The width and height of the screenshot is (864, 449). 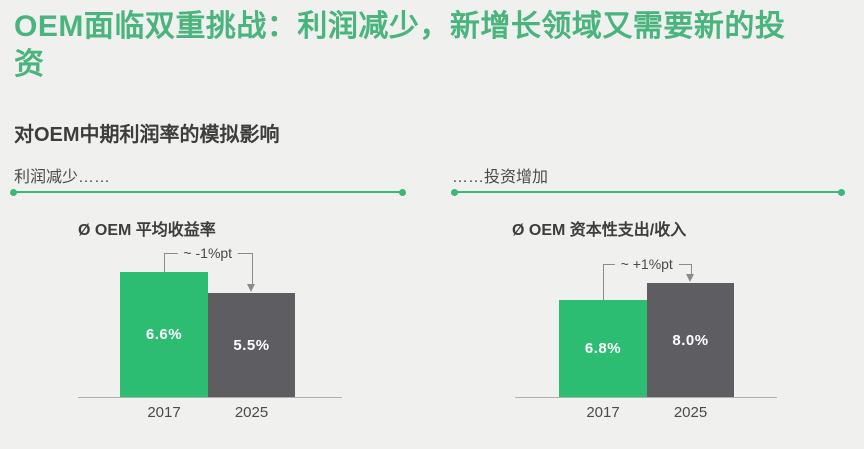 I want to click on chart-title-capex-revenue: Ø OEM 资本性支出/收入, so click(x=599, y=230).